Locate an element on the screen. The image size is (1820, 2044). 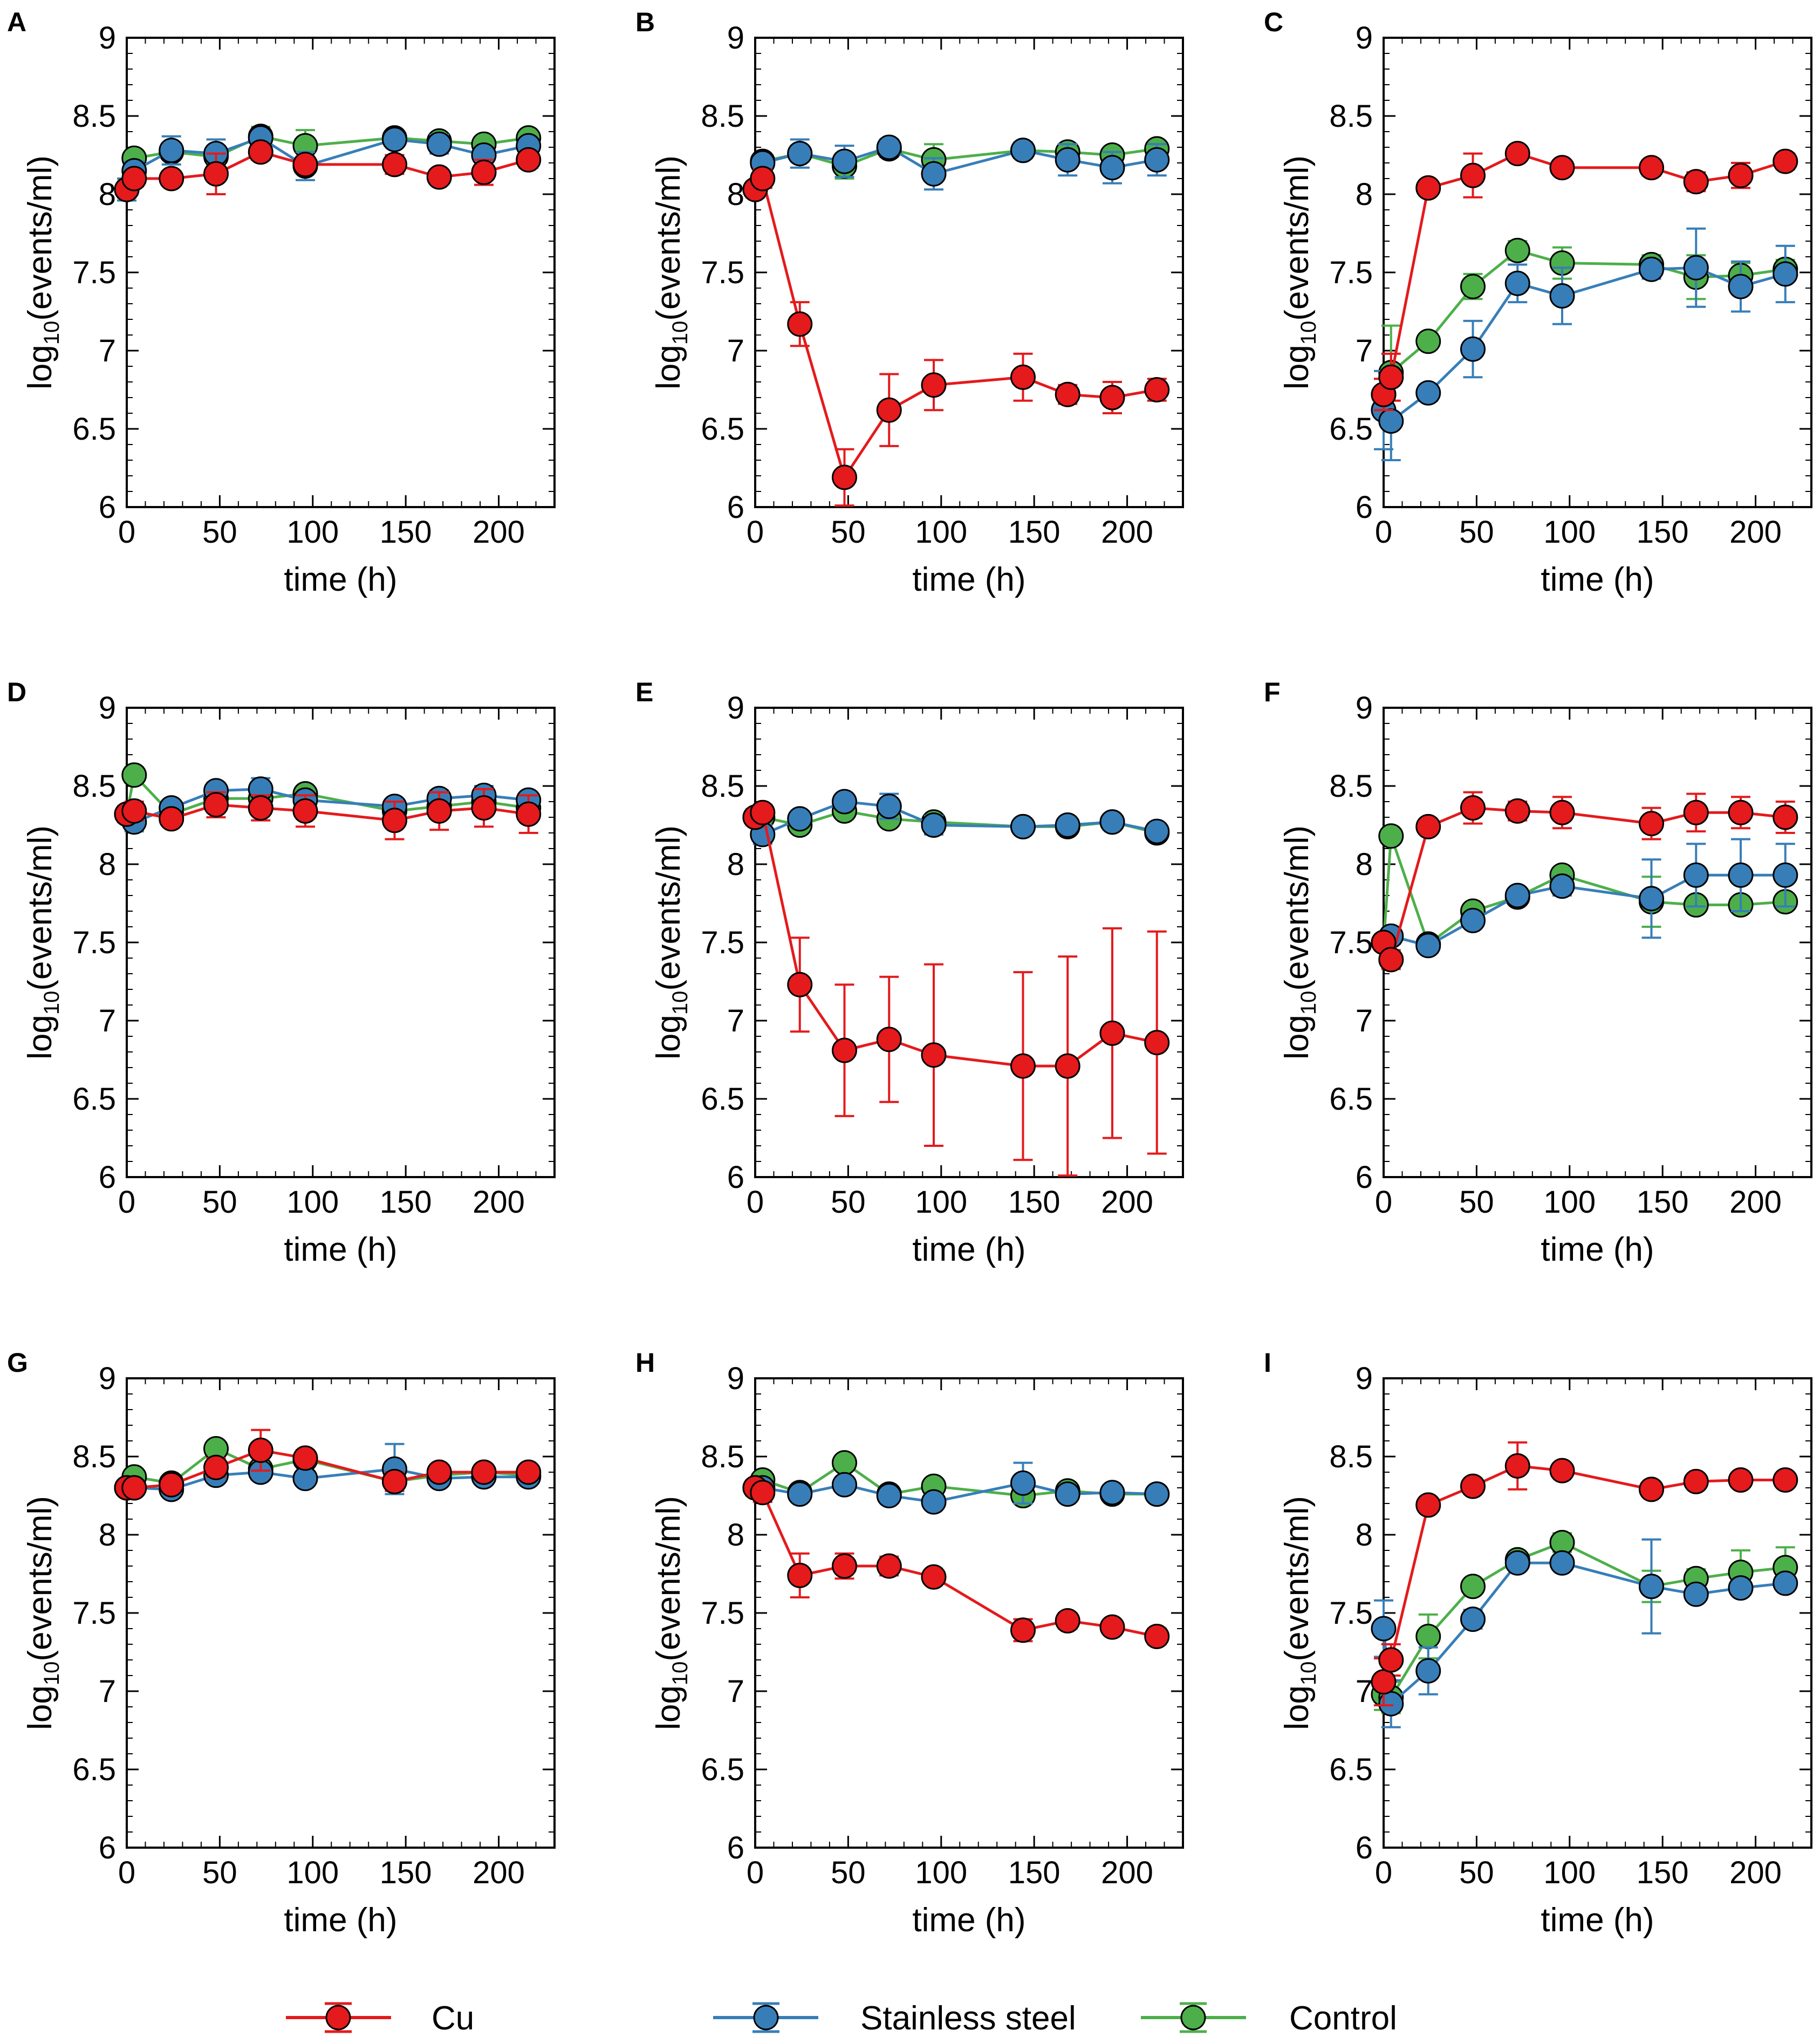
y-axis-title-g: log10(events/ml) is located at coordinates (43, 1613).